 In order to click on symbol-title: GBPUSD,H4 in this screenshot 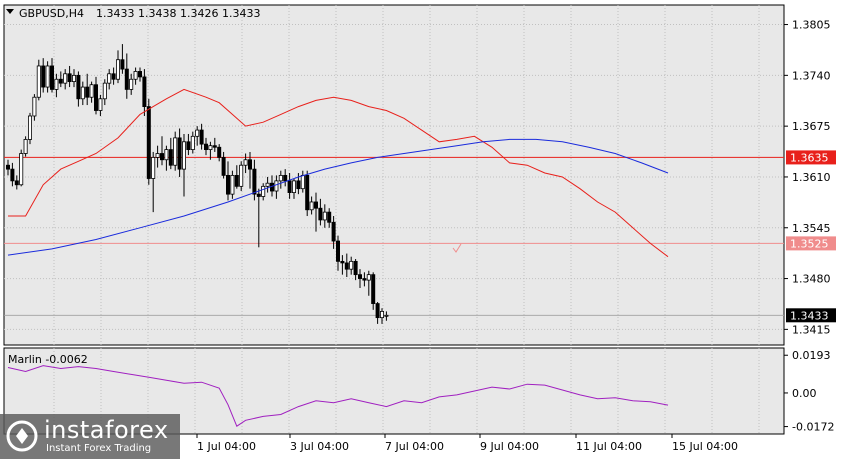, I will do `click(51, 13)`.